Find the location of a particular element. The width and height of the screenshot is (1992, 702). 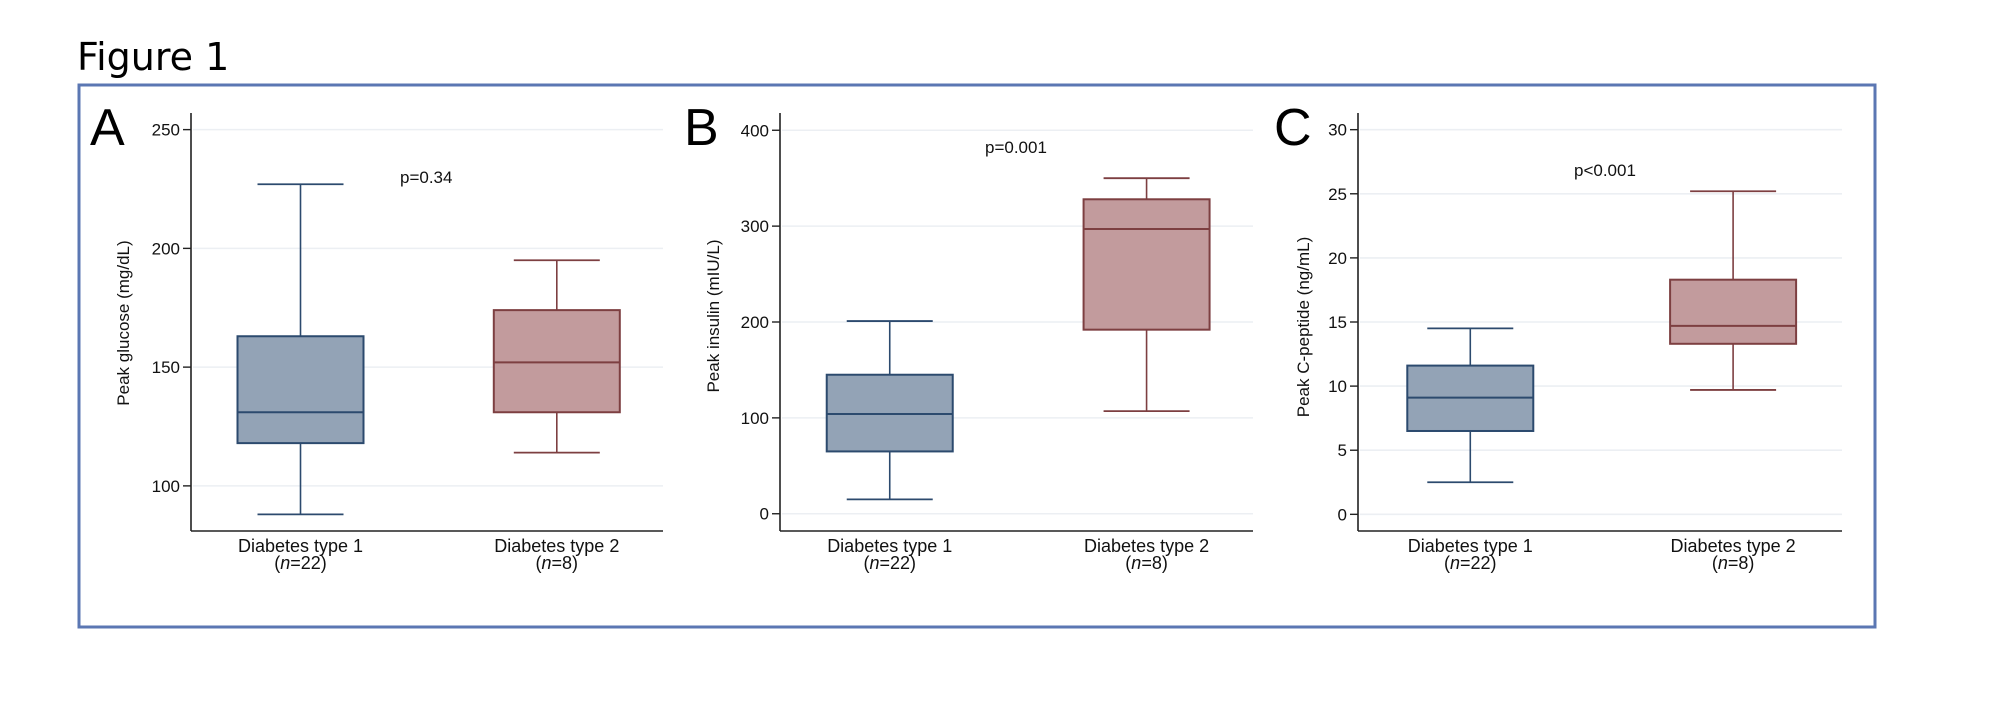

y-tick-label: 30 is located at coordinates (1337, 130).